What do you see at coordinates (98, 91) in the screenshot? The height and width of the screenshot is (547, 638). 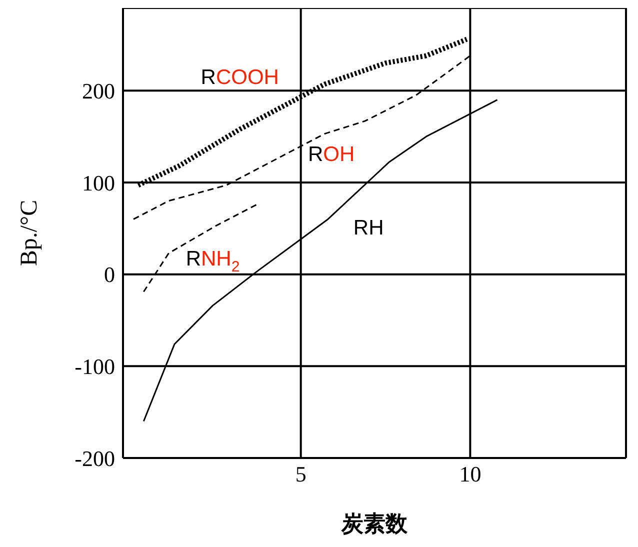 I see `y-tick-label: 200` at bounding box center [98, 91].